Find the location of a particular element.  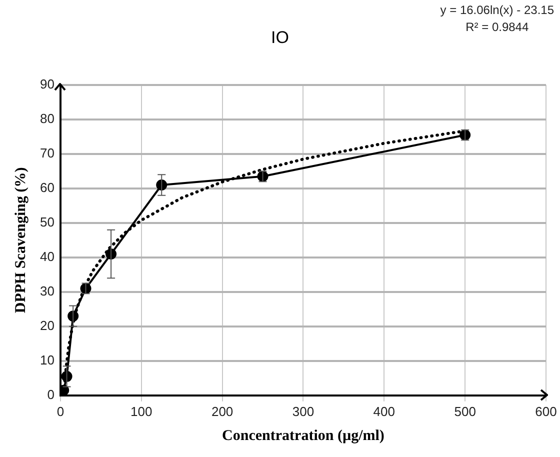

y-tick-label: 20 is located at coordinates (47, 325).